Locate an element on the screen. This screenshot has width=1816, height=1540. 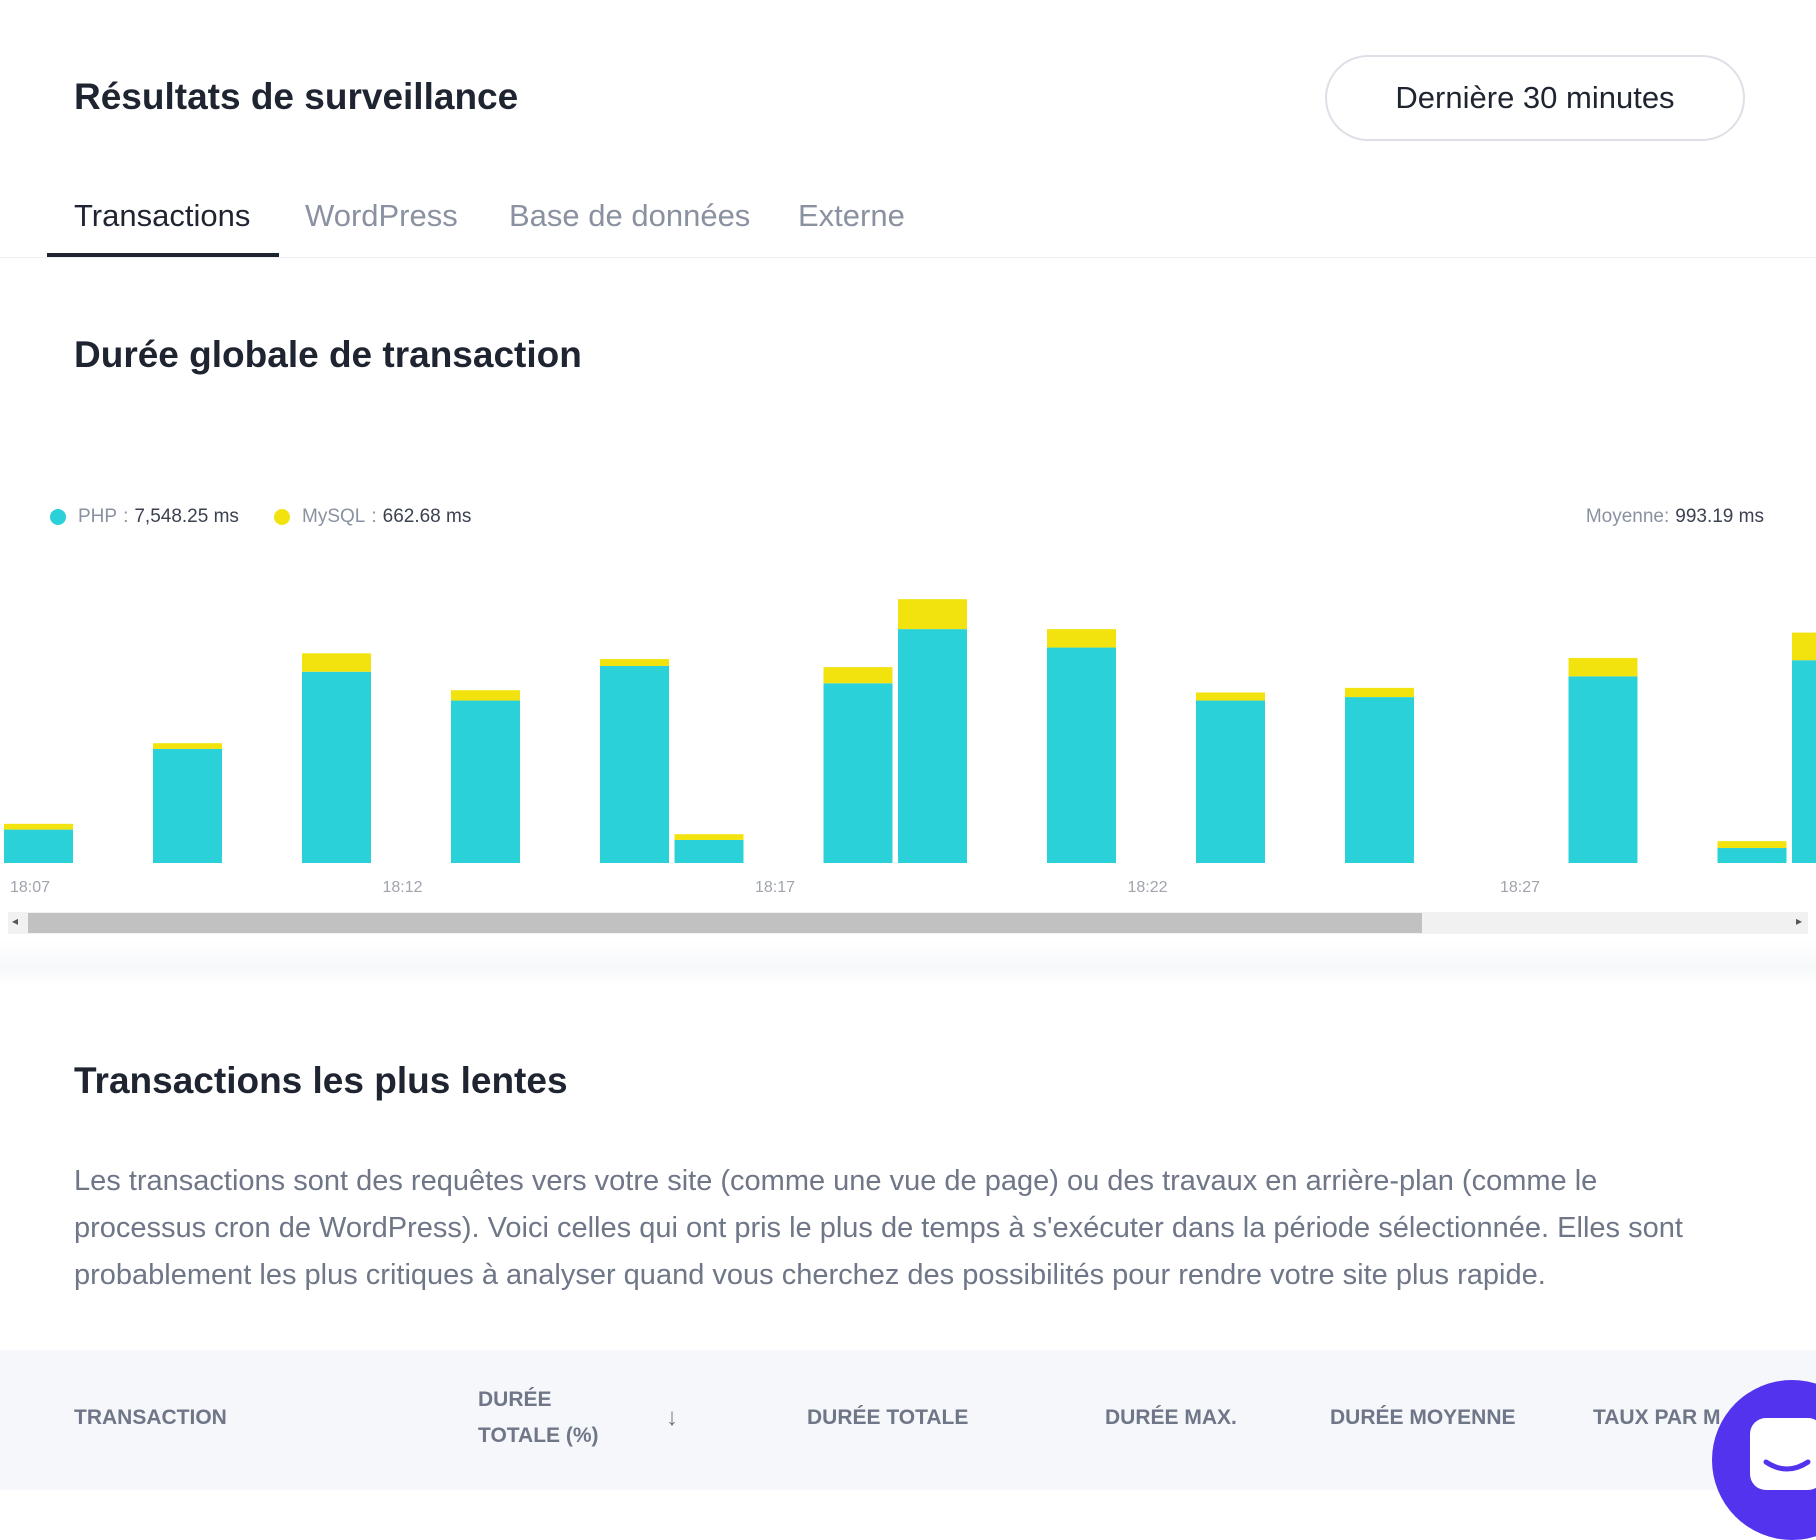
x-tick-label: 18:12 is located at coordinates (403, 887).